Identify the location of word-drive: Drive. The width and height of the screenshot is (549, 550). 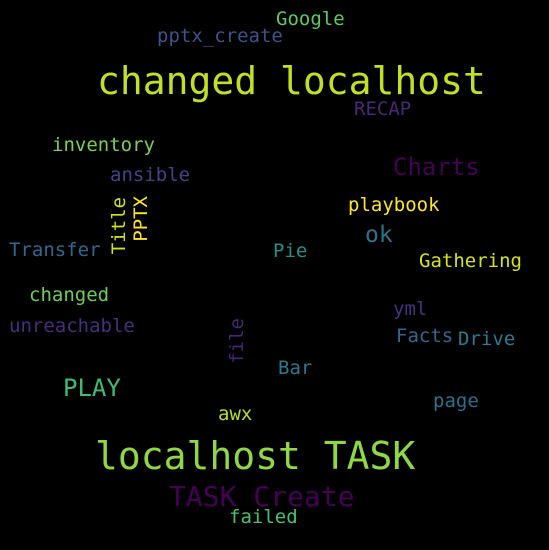
(487, 339).